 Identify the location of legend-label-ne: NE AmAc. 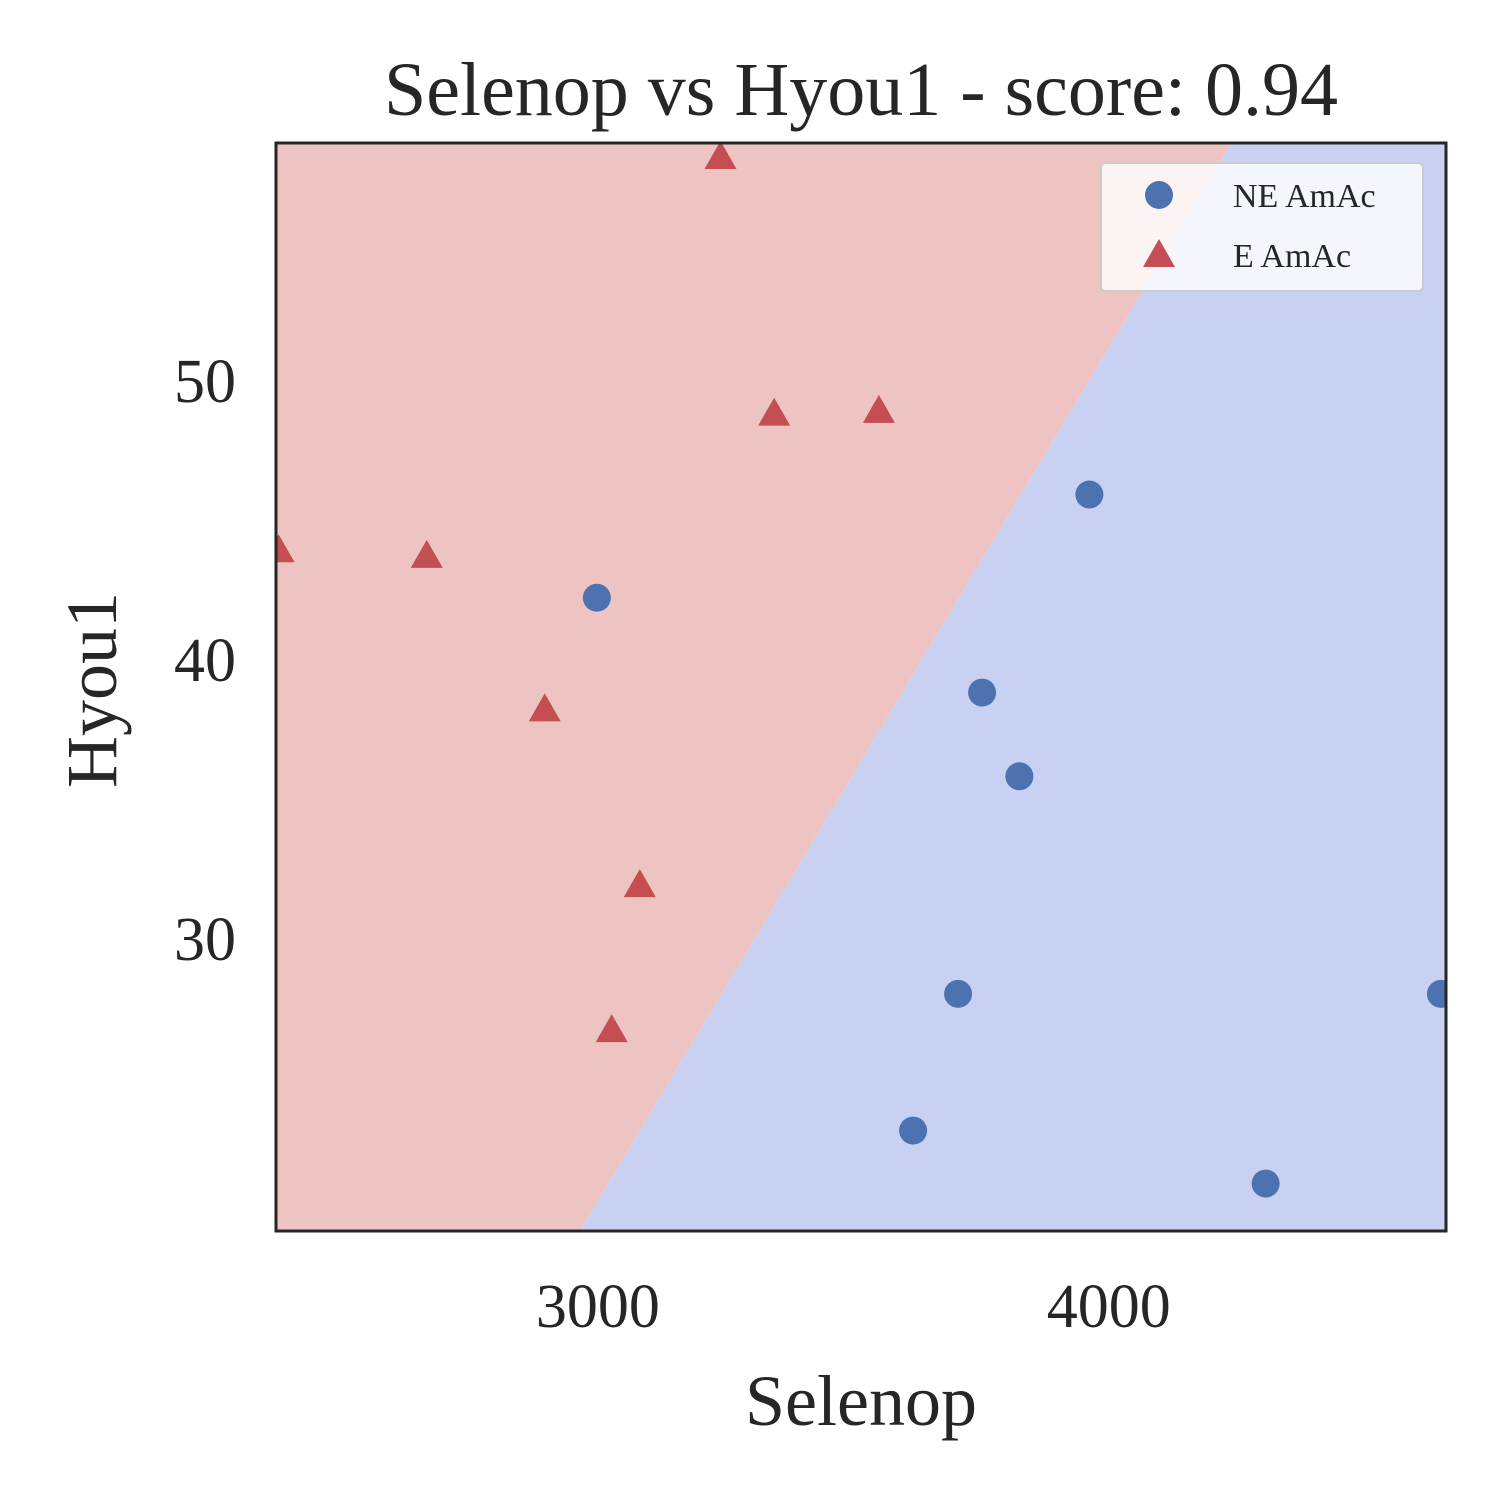
(1304, 196).